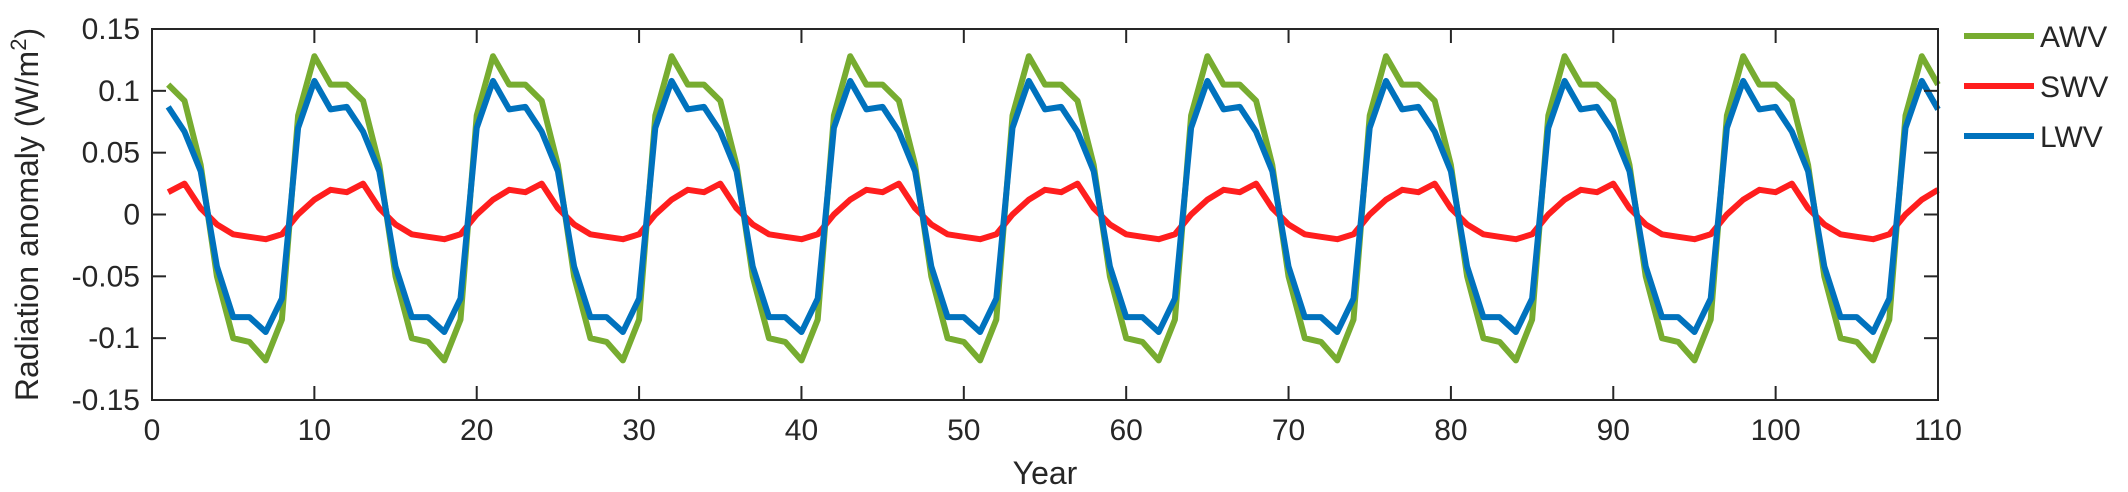 This screenshot has width=2128, height=492. What do you see at coordinates (2073, 37) in the screenshot?
I see `legend-label-awv: AWV` at bounding box center [2073, 37].